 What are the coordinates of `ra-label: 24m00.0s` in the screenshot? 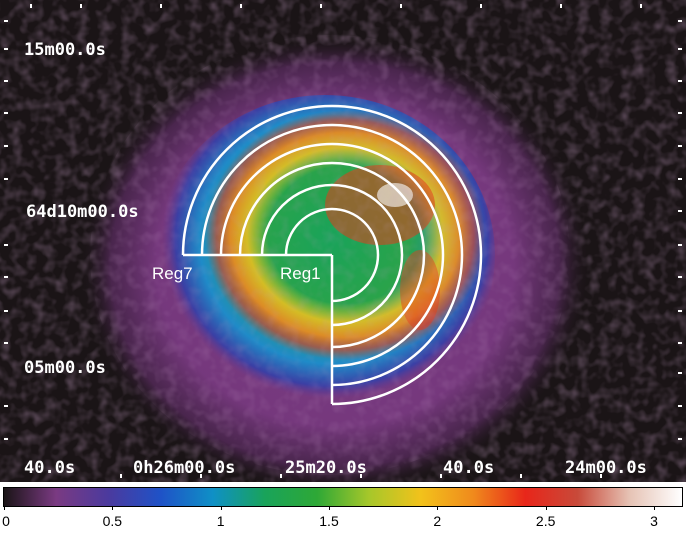 It's located at (606, 468).